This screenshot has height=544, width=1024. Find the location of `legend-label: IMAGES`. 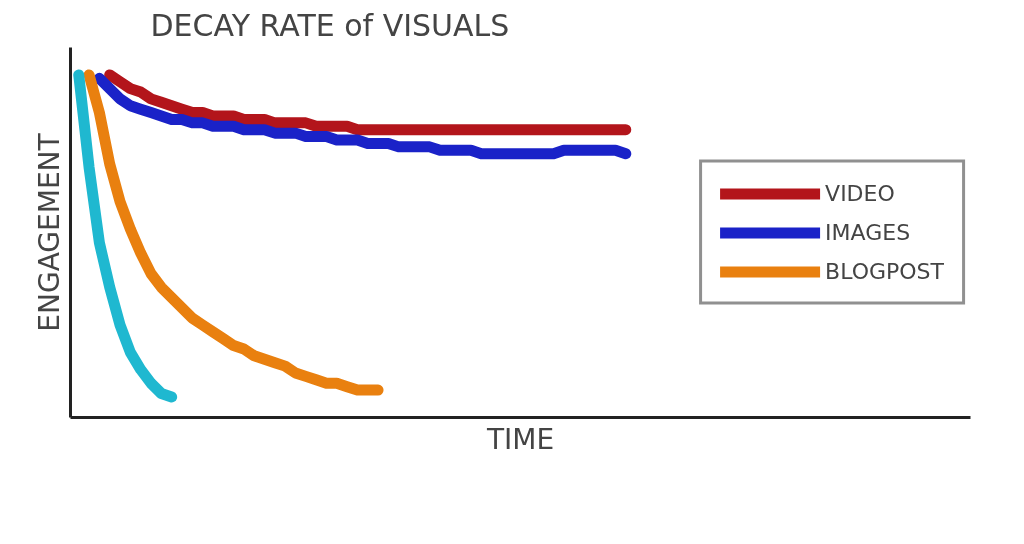

legend-label: IMAGES is located at coordinates (868, 232).